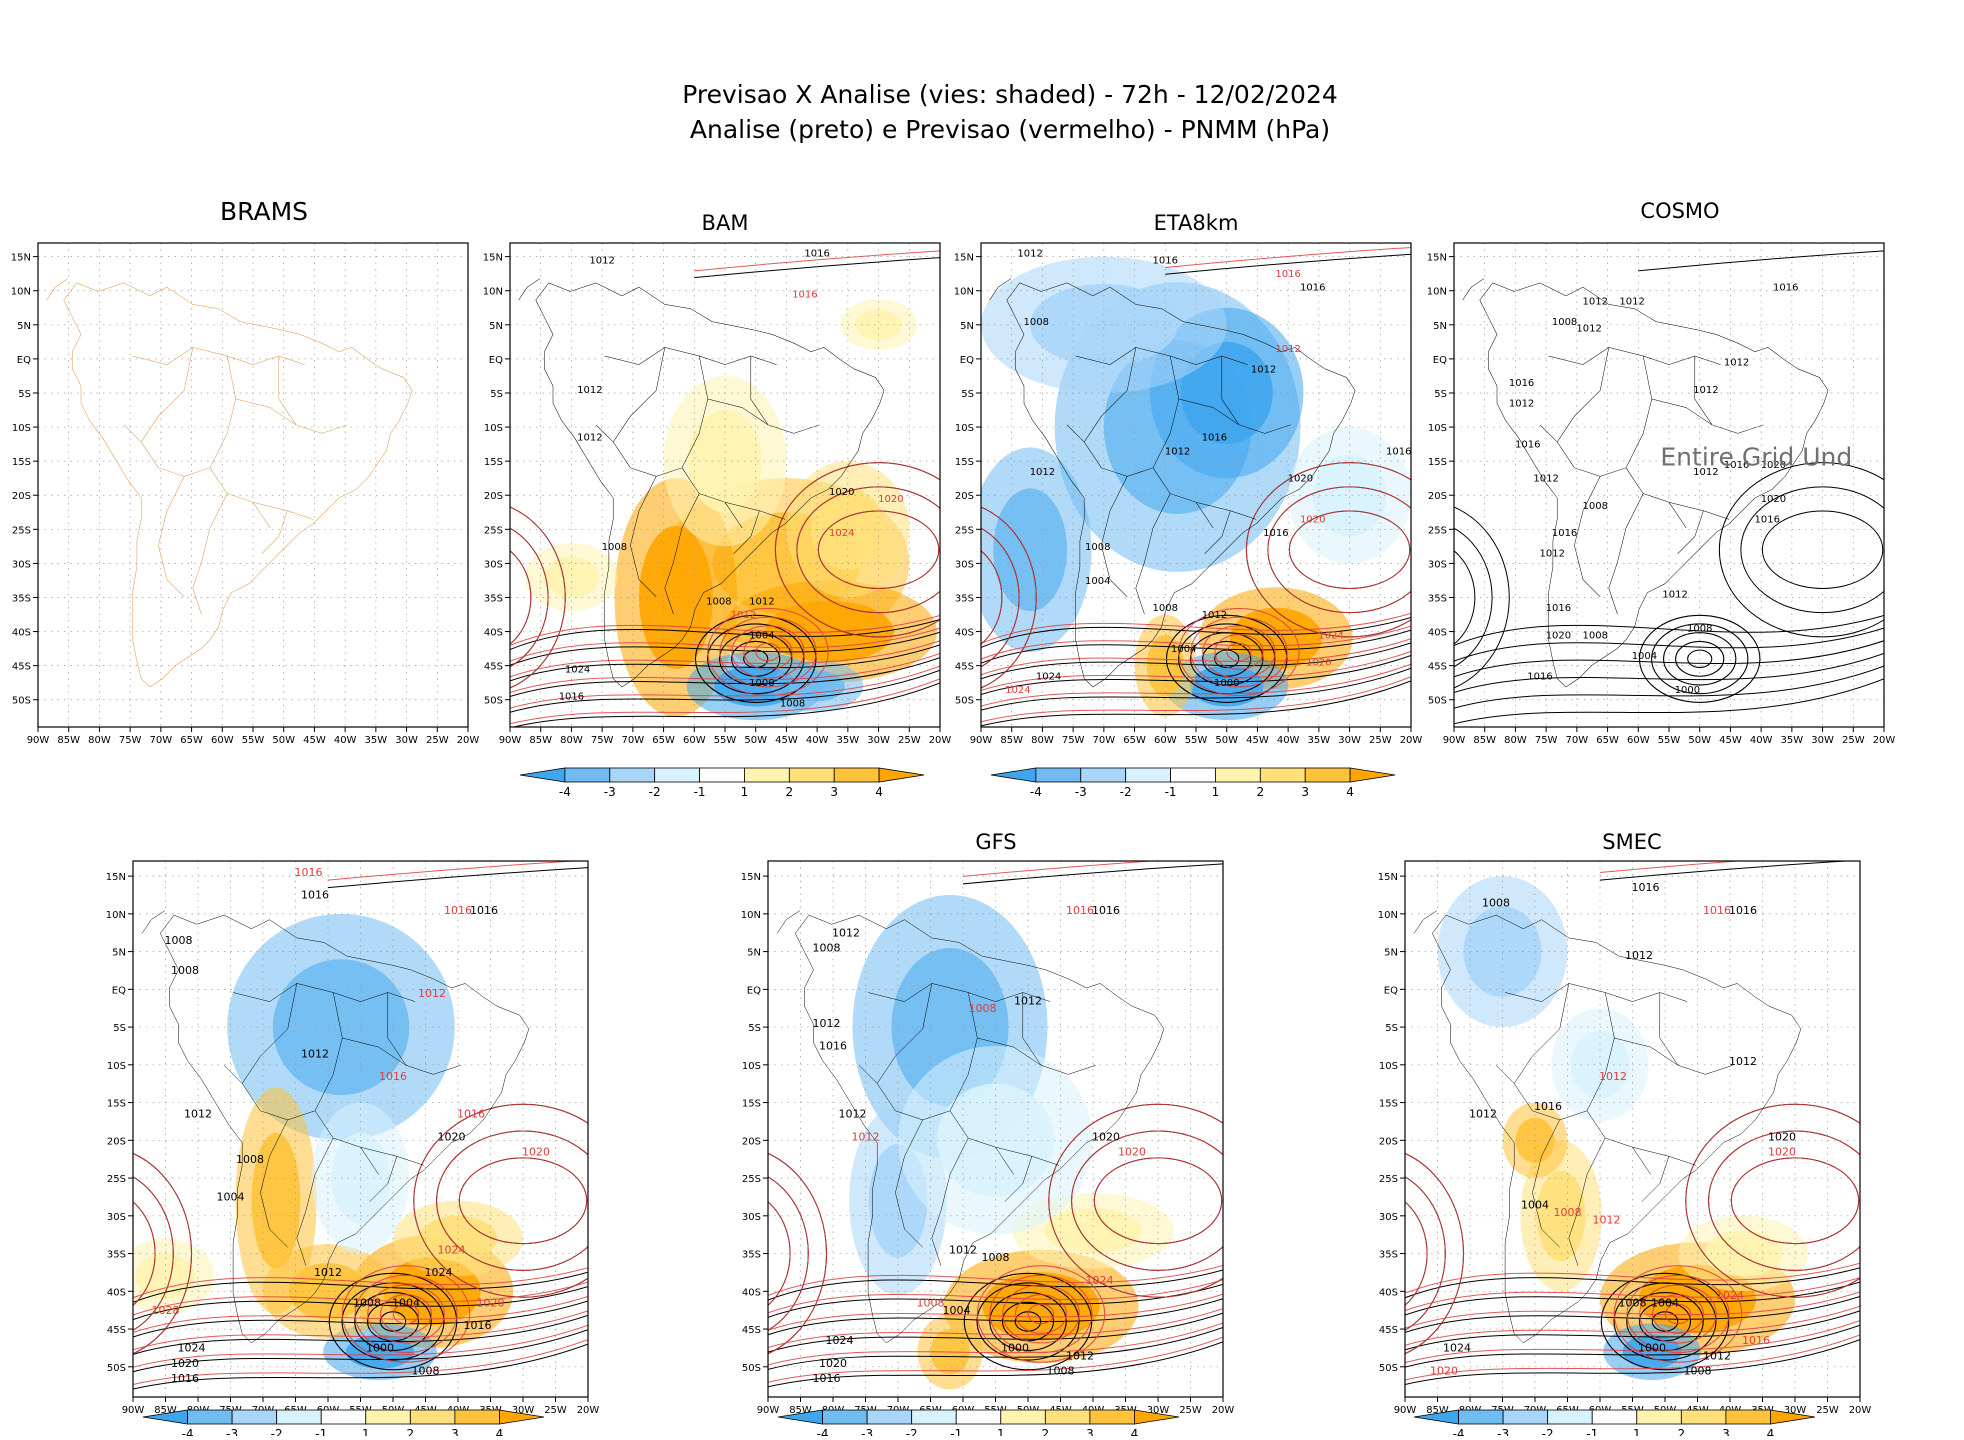 This screenshot has height=1440, width=1964. I want to click on colorbar-label: 1, so click(366, 1431).